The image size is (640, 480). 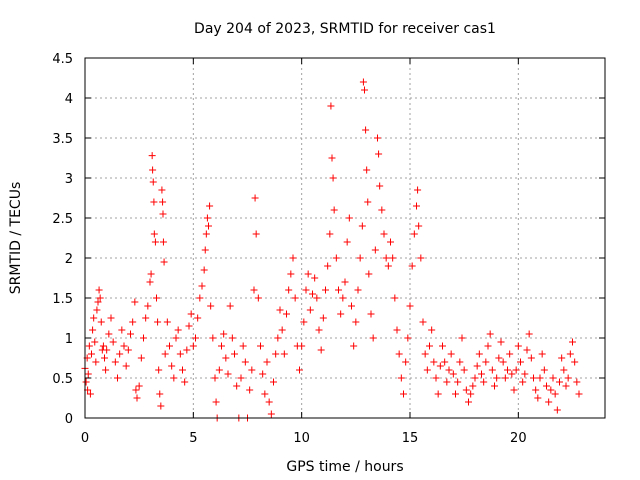 I want to click on y-axis-label: SRMTID / TECUs, so click(x=16, y=238).